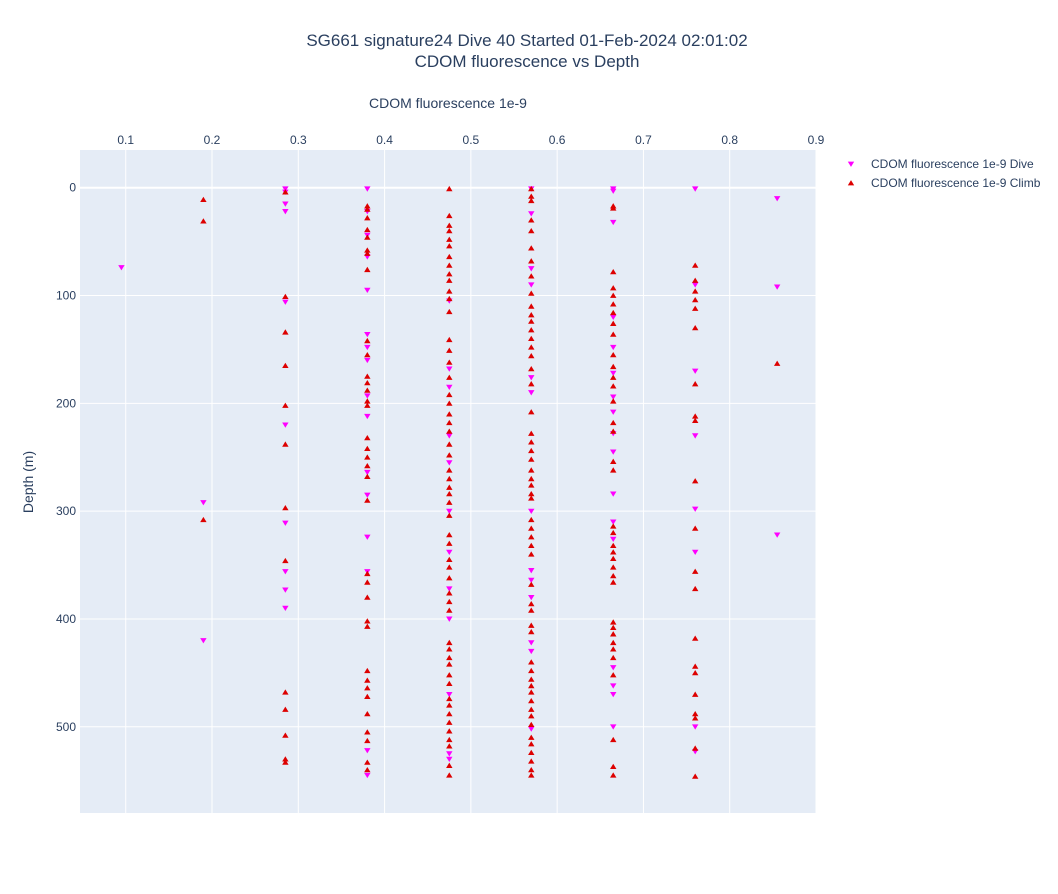  I want to click on legend-item-climb: CDOM fluorescence 1e-9 Climb, so click(944, 183).